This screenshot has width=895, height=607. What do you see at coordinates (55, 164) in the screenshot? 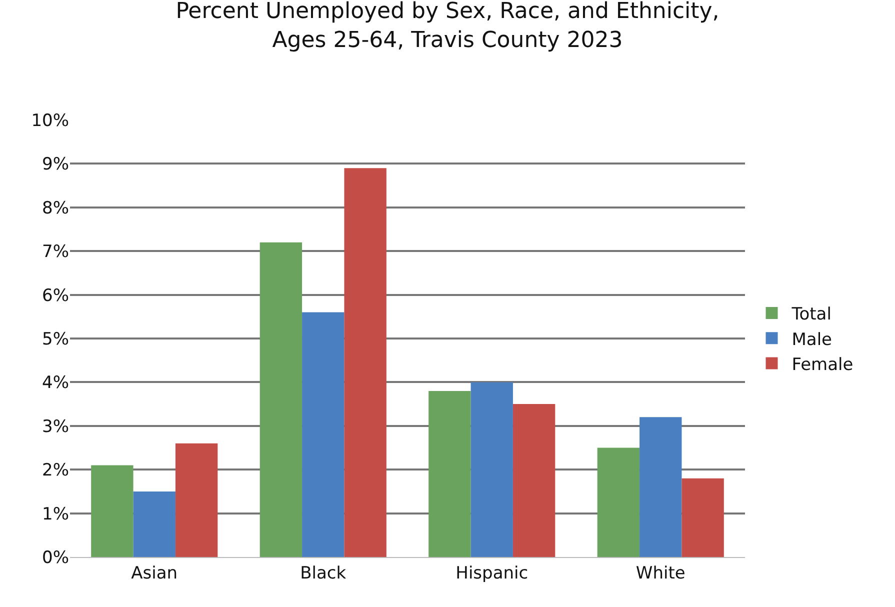
I see `y-tick-label: 9%` at bounding box center [55, 164].